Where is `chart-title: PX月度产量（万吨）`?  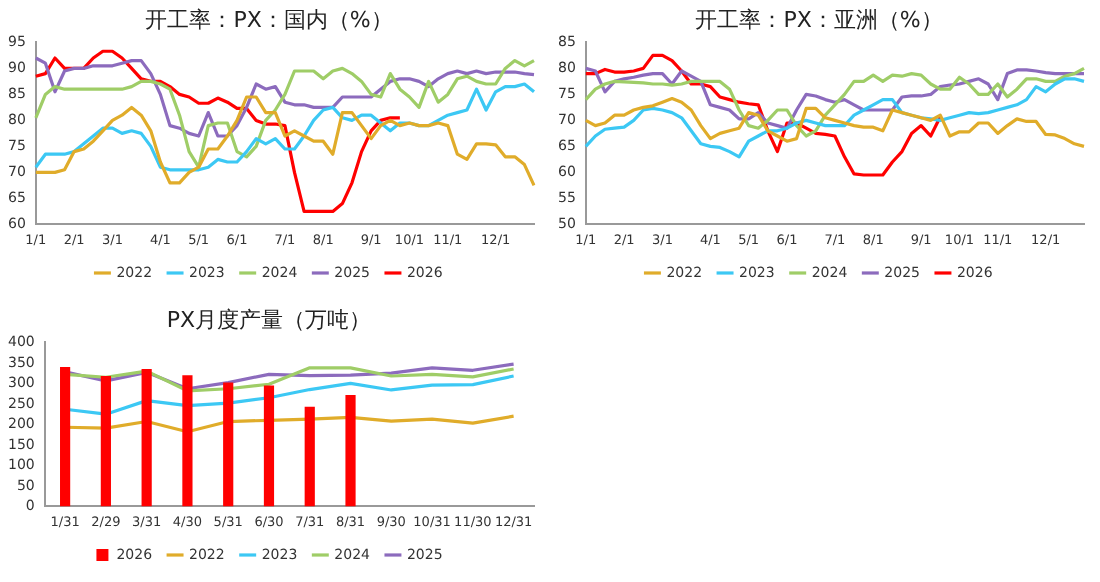 chart-title: PX月度产量（万吨） is located at coordinates (269, 319).